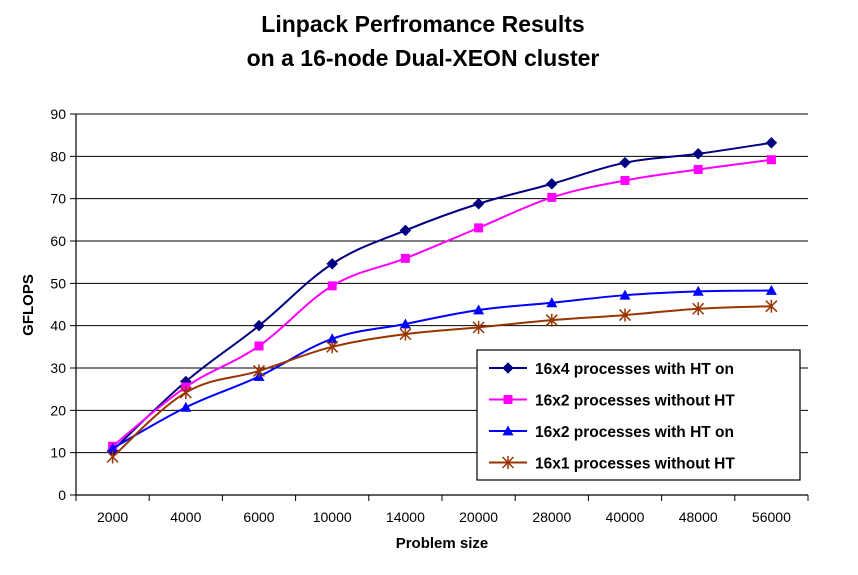 The height and width of the screenshot is (575, 858). What do you see at coordinates (551, 517) in the screenshot?
I see `x-tick-label: 28000` at bounding box center [551, 517].